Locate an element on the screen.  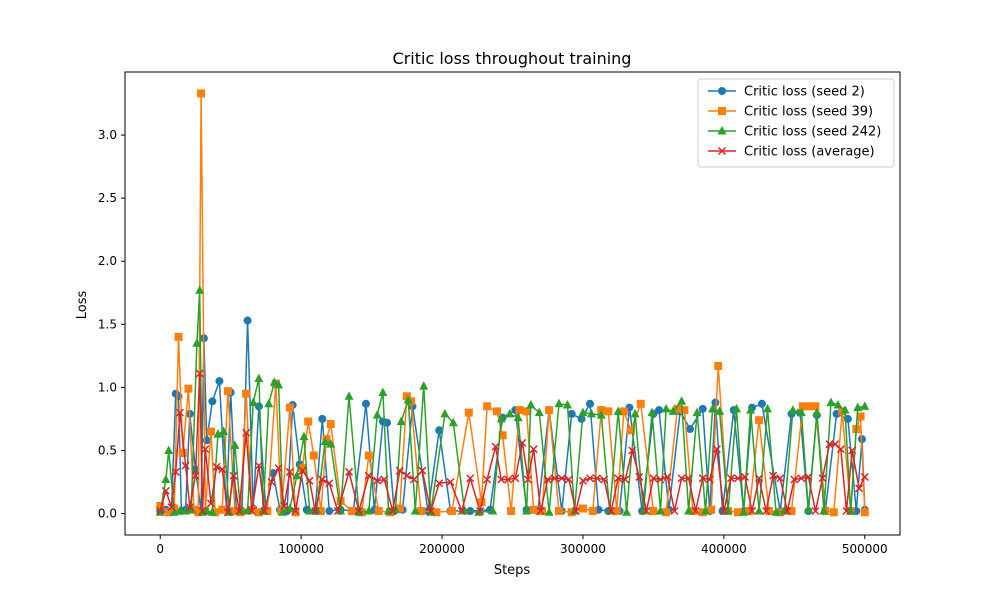
x-tick-label: 400000 is located at coordinates (724, 549).